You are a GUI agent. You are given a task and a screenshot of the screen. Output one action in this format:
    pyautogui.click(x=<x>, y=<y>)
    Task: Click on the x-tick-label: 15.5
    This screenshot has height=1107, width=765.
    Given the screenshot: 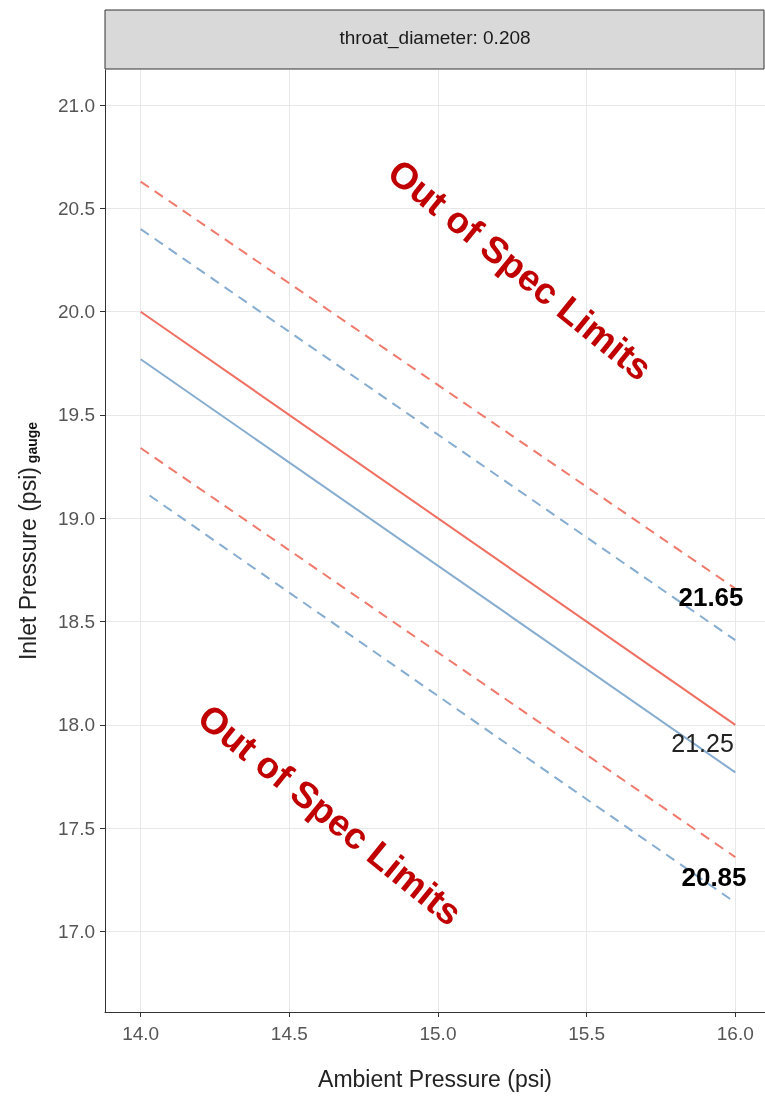 What is the action you would take?
    pyautogui.click(x=587, y=1033)
    